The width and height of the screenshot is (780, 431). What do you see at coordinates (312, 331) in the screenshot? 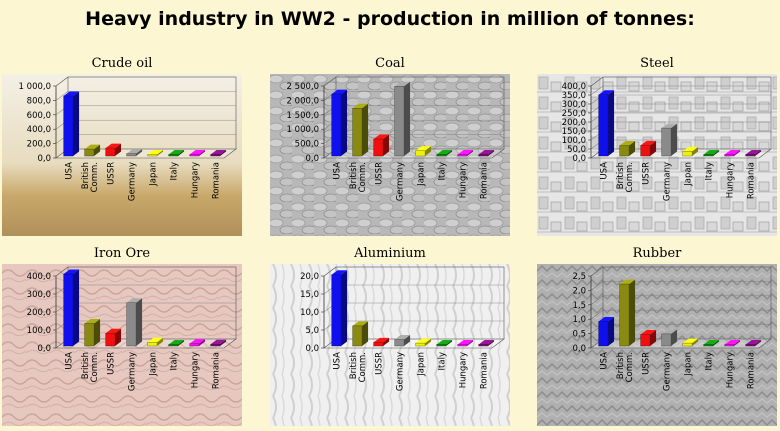
I see `y-tick-label: 5,0` at bounding box center [312, 331].